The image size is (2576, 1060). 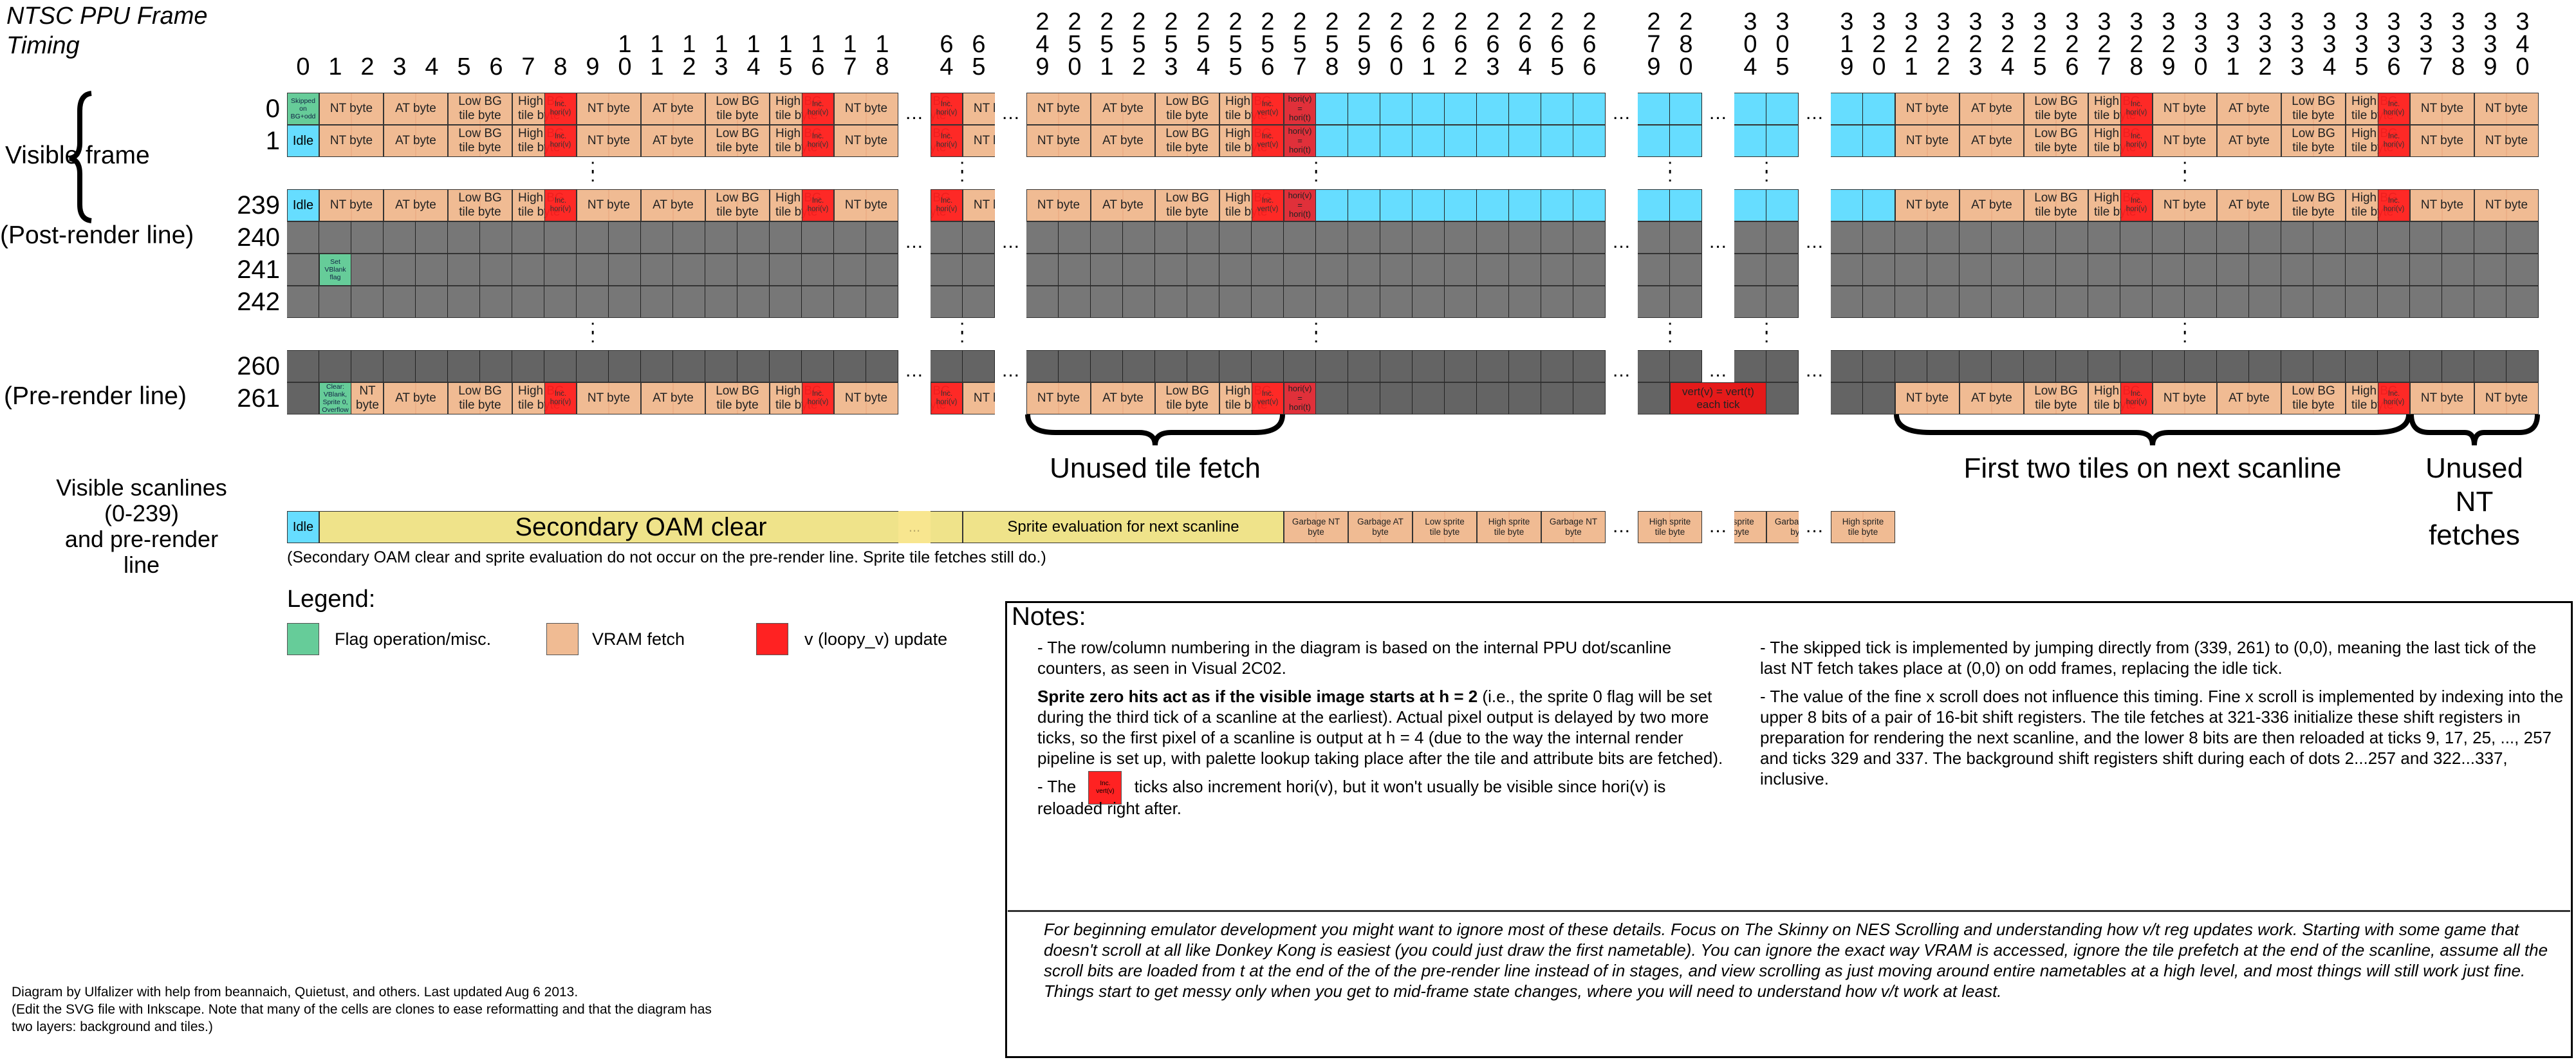 I want to click on column-number: 1 3, so click(x=721, y=55).